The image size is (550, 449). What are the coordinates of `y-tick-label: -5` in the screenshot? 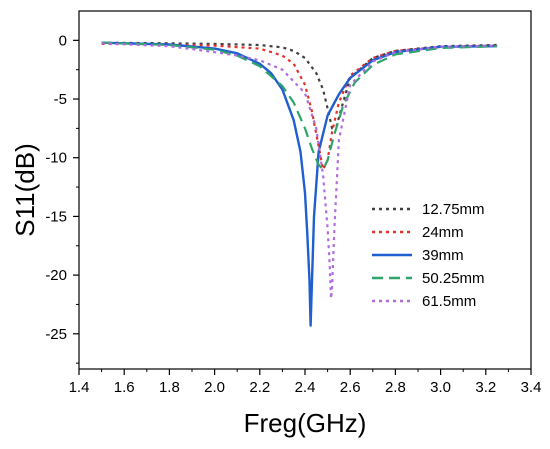 It's located at (60, 99).